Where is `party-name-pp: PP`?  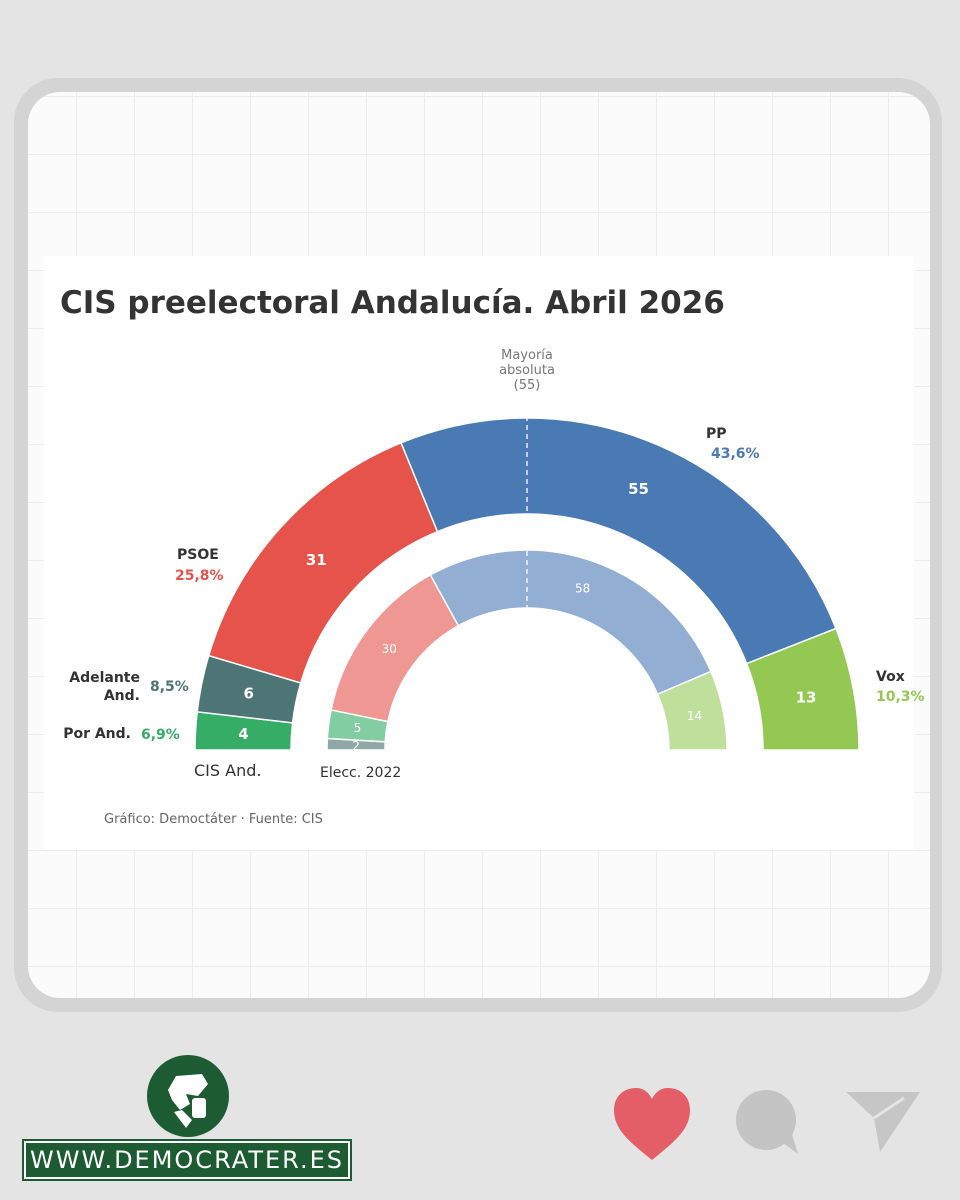 party-name-pp: PP is located at coordinates (716, 434).